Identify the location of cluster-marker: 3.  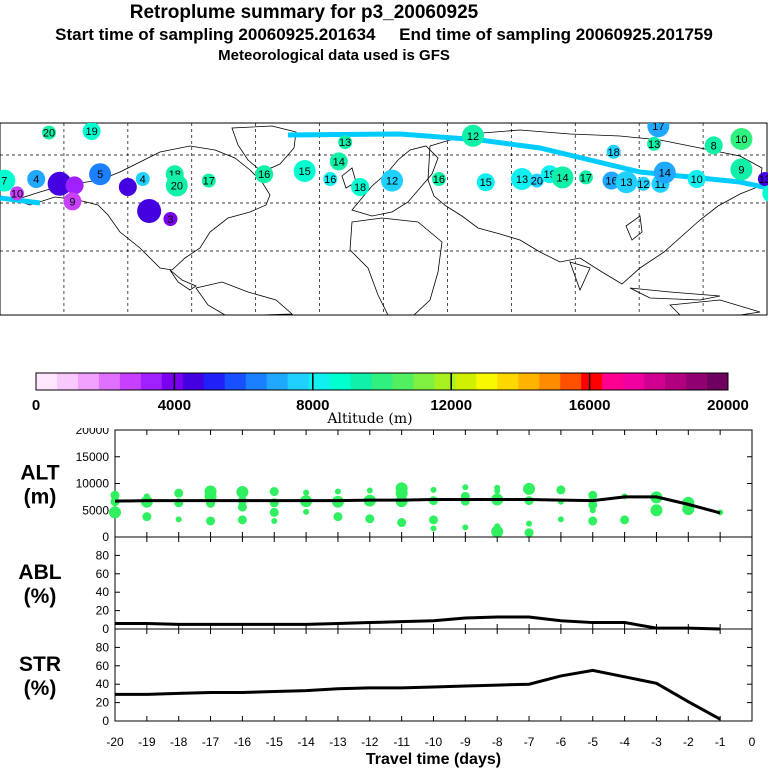
(170, 219).